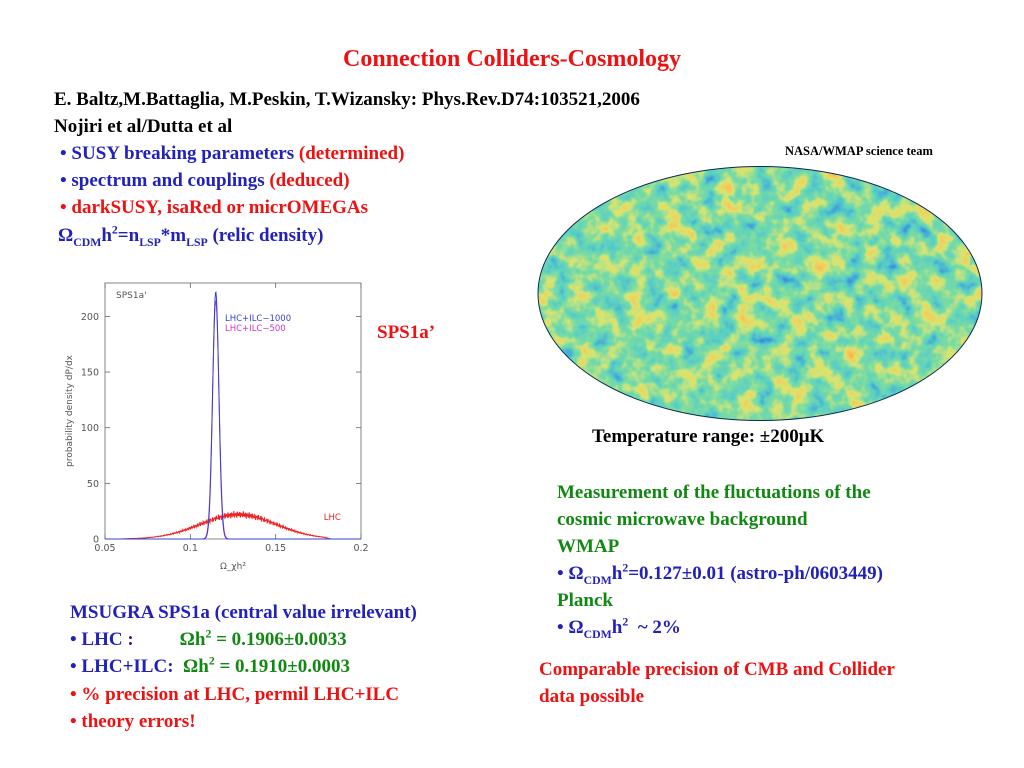 The image size is (1024, 768). I want to click on temperature-range-caption: Temperature range: ±200μK, so click(708, 436).